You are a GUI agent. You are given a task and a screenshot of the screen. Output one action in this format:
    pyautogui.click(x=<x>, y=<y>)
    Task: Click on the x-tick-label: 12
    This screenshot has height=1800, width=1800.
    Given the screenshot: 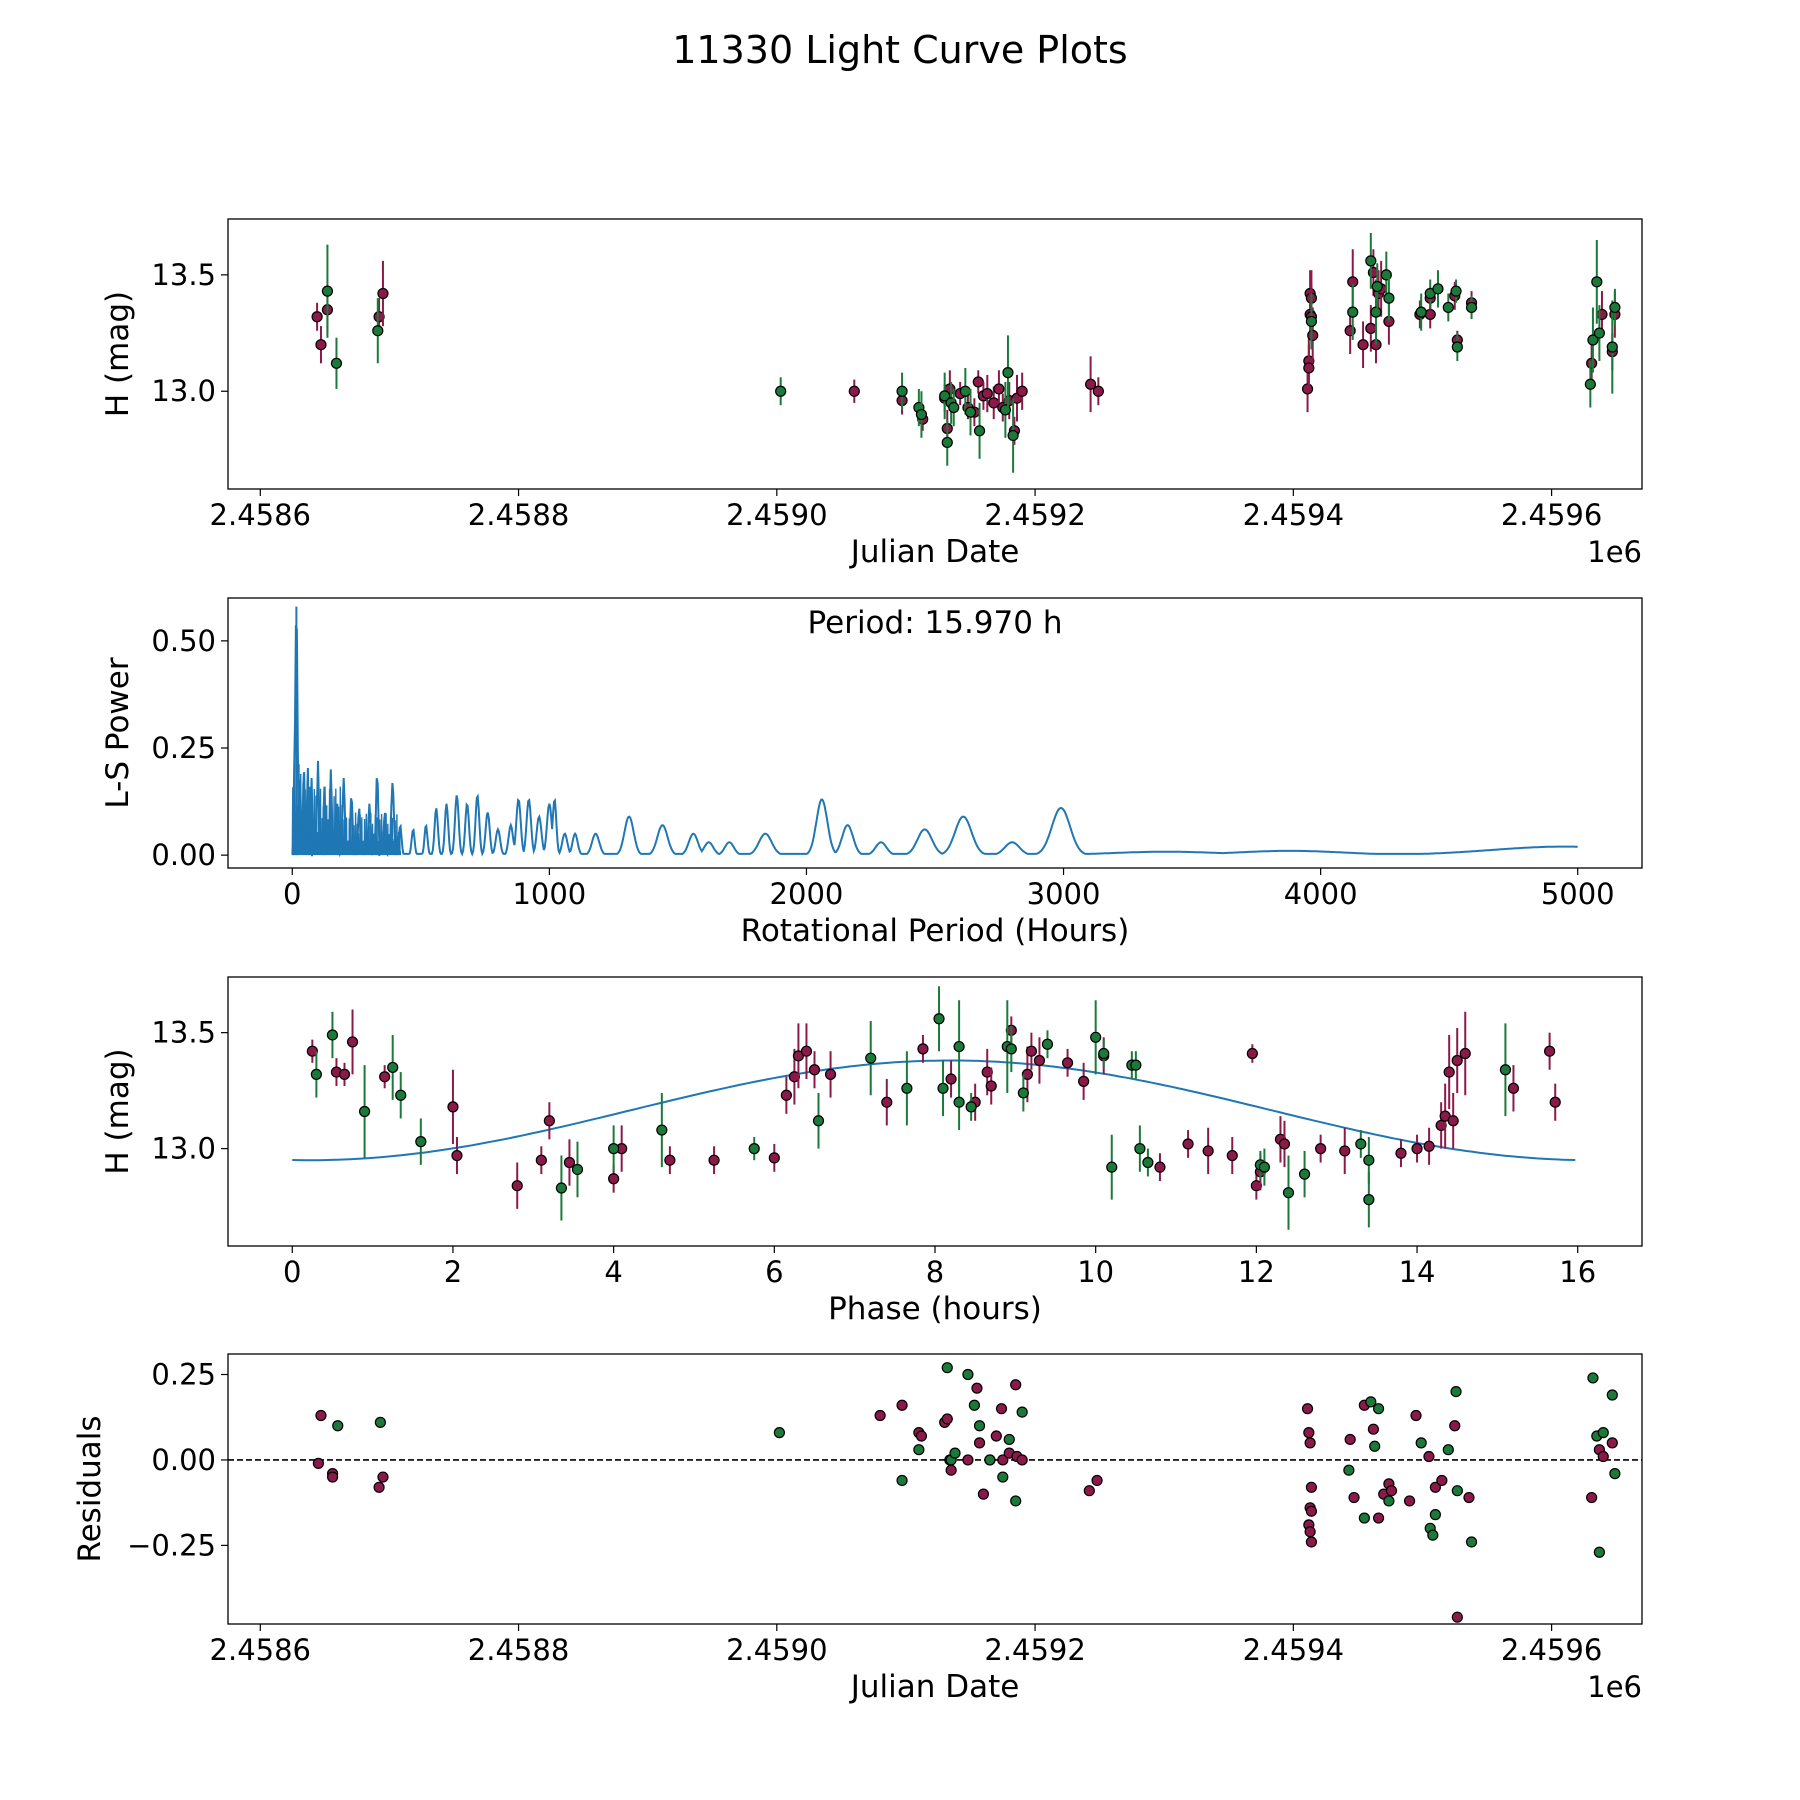 What is the action you would take?
    pyautogui.click(x=1256, y=1272)
    